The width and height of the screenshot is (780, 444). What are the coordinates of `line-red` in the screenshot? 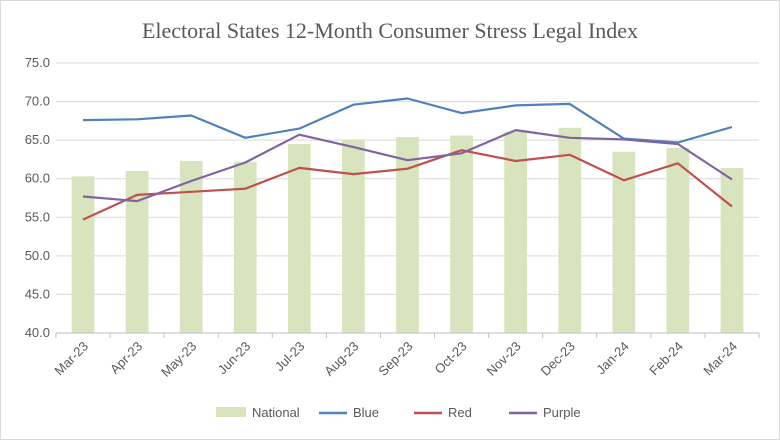 It's located at (407, 185).